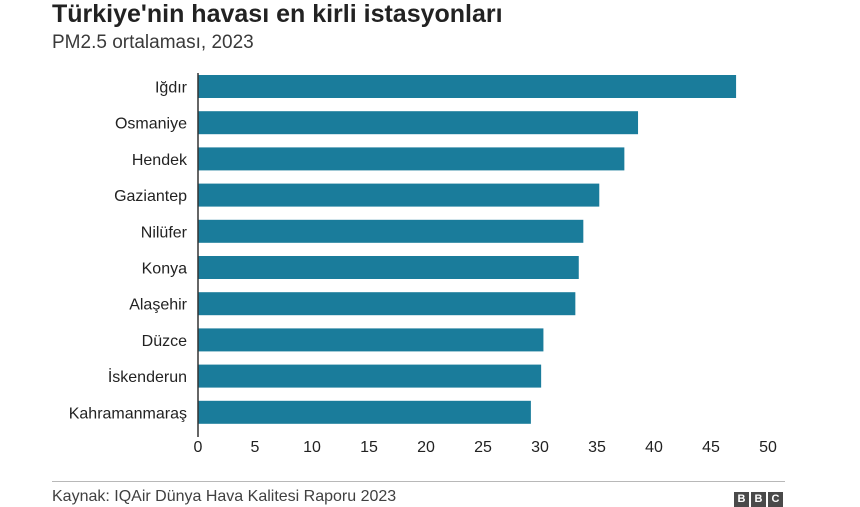 This screenshot has width=860, height=507. I want to click on category-label: Konya, so click(164, 269).